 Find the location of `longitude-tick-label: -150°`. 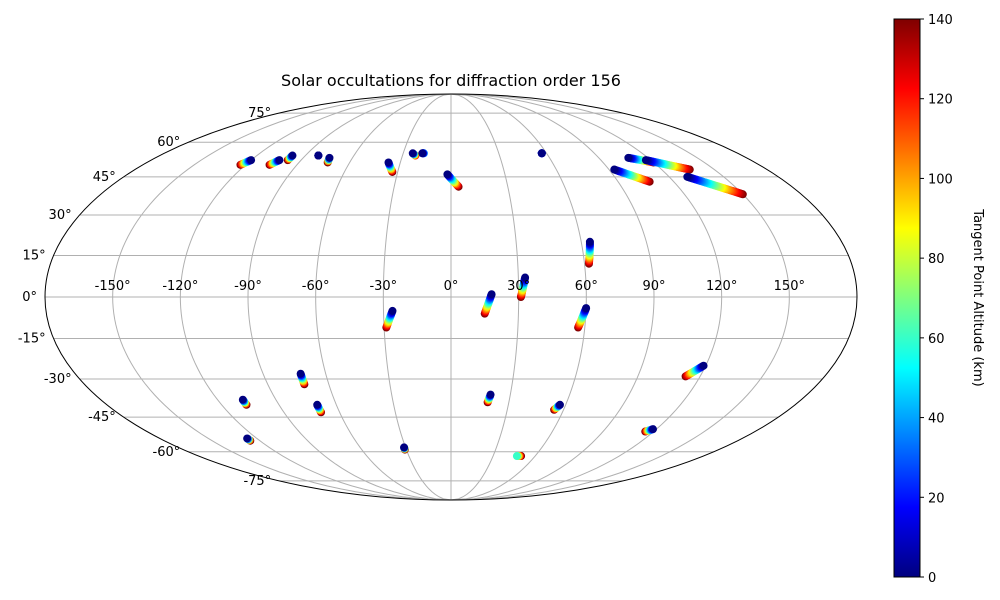

longitude-tick-label: -150° is located at coordinates (113, 286).